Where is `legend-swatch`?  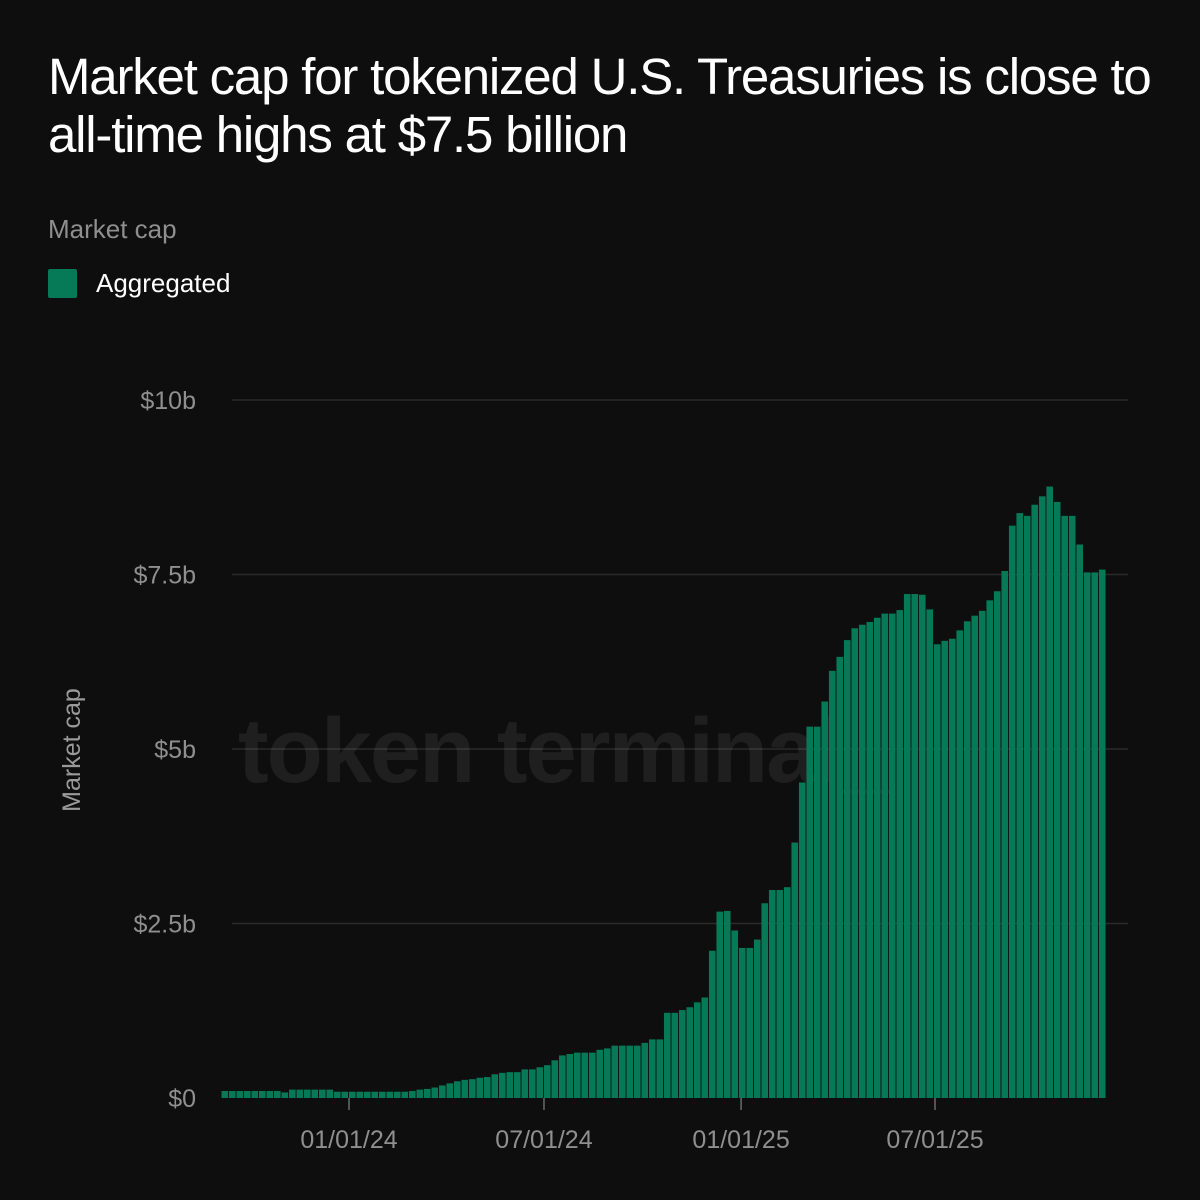 legend-swatch is located at coordinates (62, 283).